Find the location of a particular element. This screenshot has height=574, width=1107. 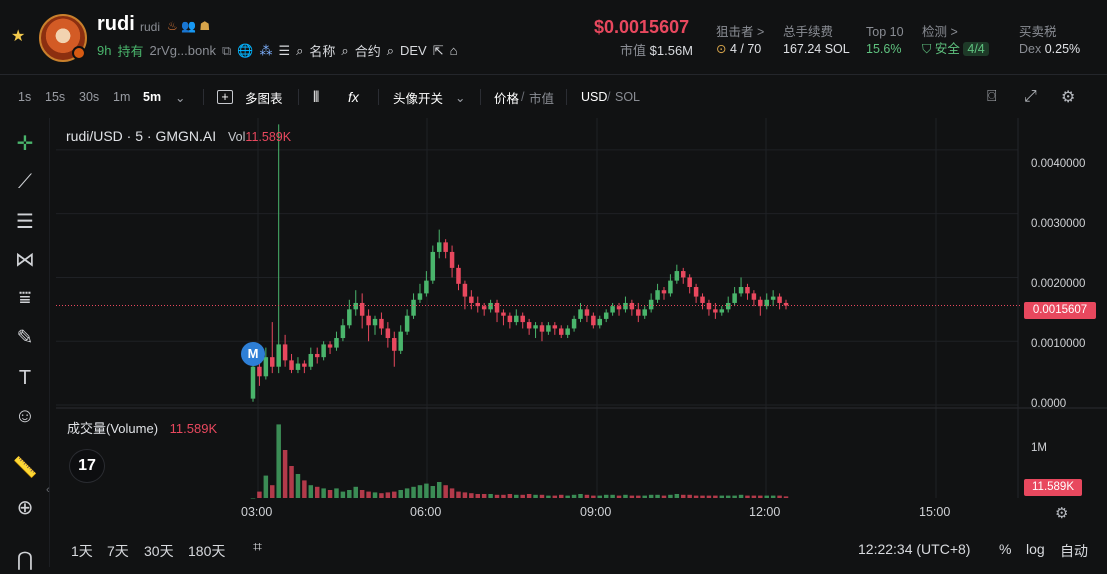

horizontal-lines-icon: ☰ is located at coordinates (25, 222).